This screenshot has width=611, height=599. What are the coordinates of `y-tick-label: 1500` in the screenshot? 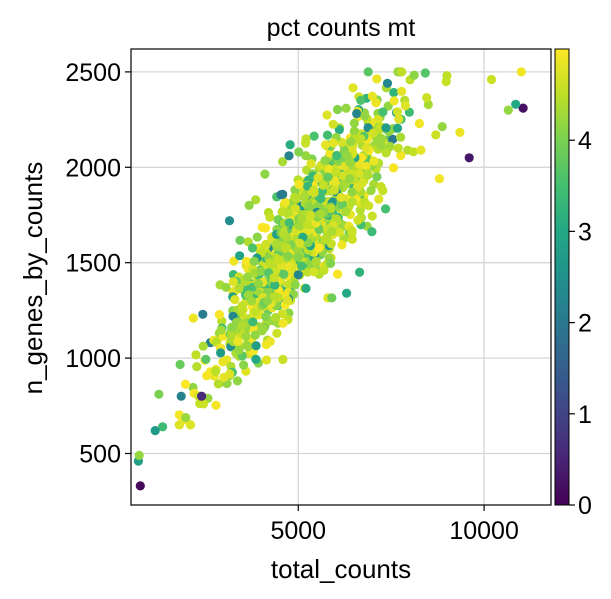 It's located at (93, 264).